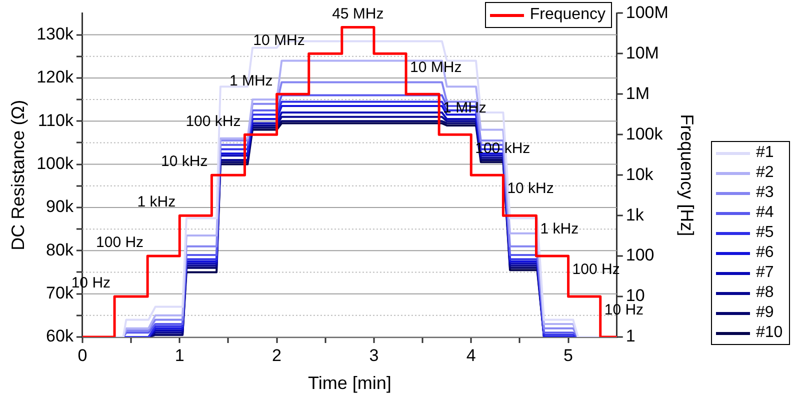  I want to click on legend-label: #2, so click(765, 173).